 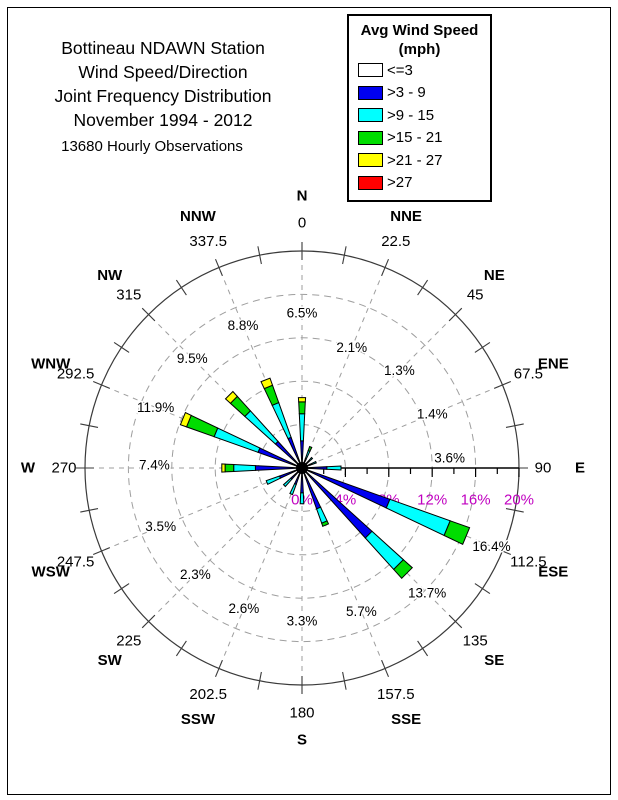 What do you see at coordinates (400, 183) in the screenshot?
I see `legend-item-label: >27` at bounding box center [400, 183].